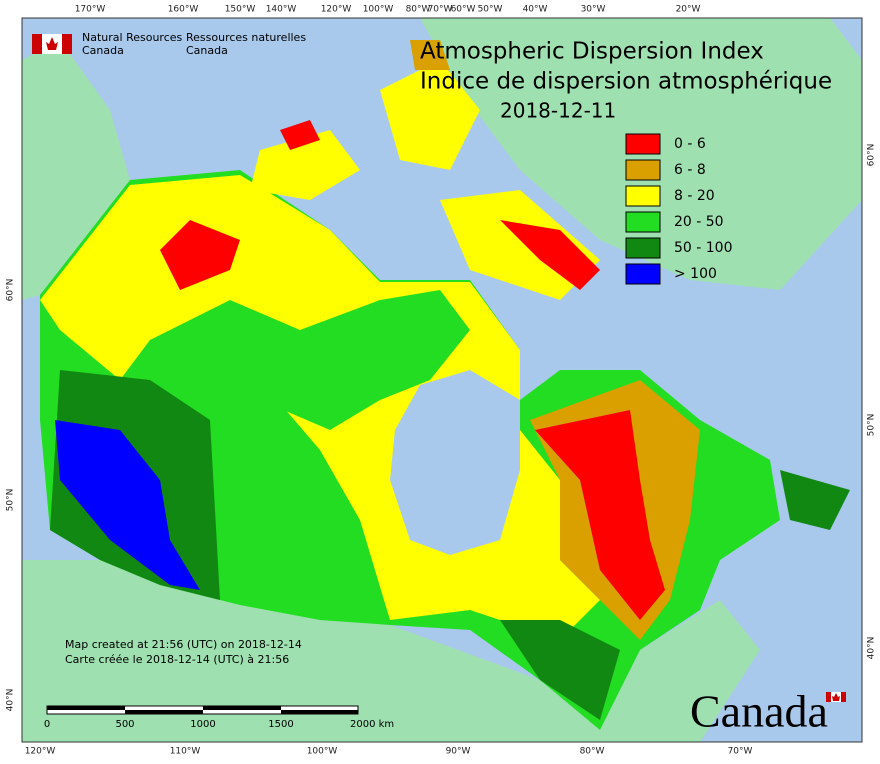  I want to click on top-label: 80°W, so click(418, 10).